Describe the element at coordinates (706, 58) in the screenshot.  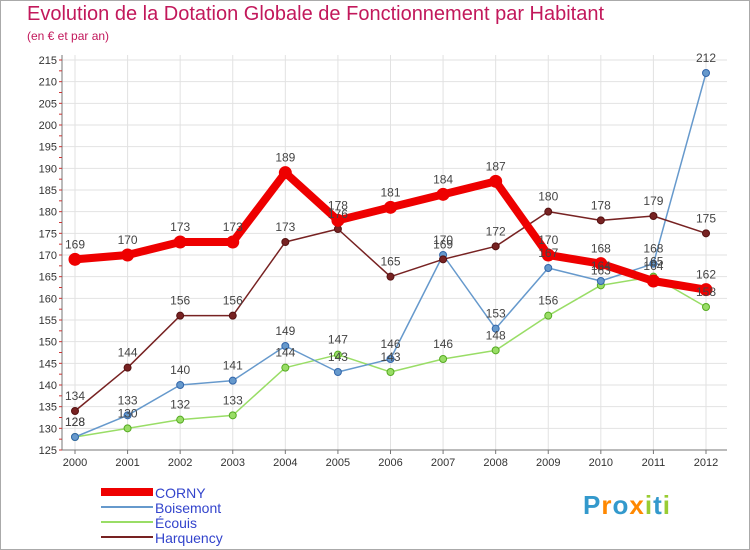
I see `data-label: 212` at that location.